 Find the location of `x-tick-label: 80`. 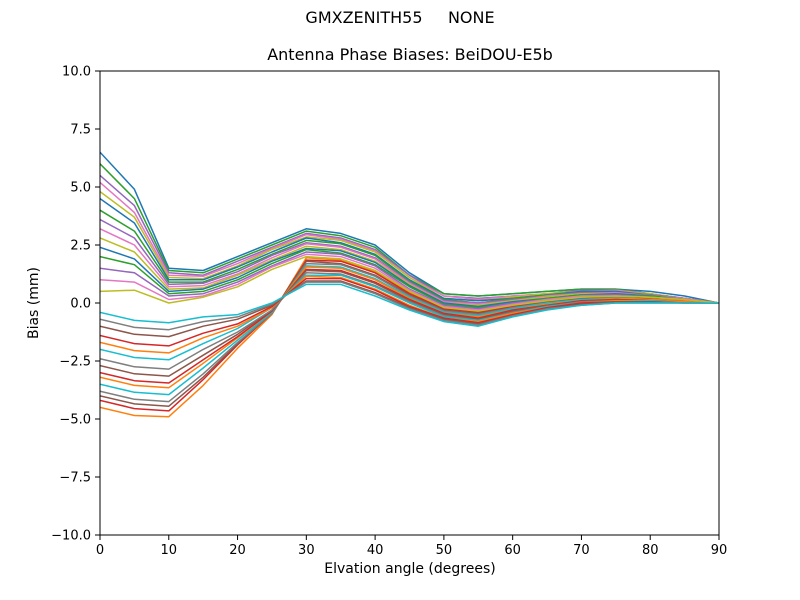

x-tick-label: 80 is located at coordinates (650, 550).